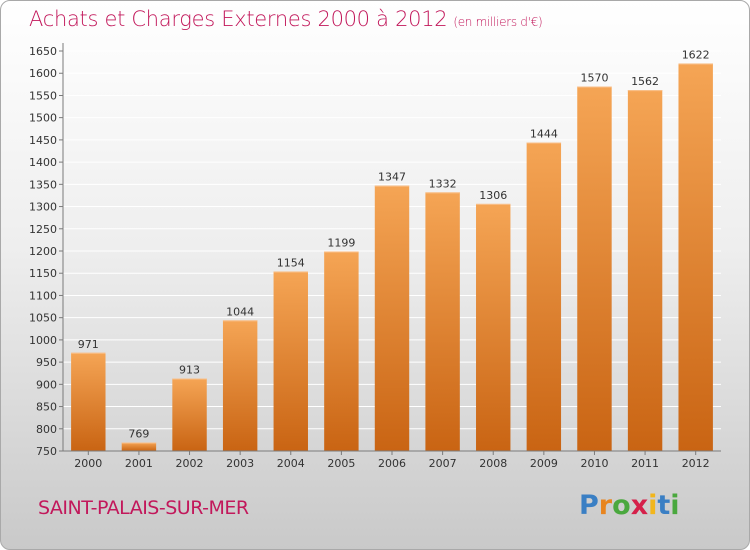 Image resolution: width=750 pixels, height=550 pixels. What do you see at coordinates (240, 311) in the screenshot?
I see `data-label: 1044` at bounding box center [240, 311].